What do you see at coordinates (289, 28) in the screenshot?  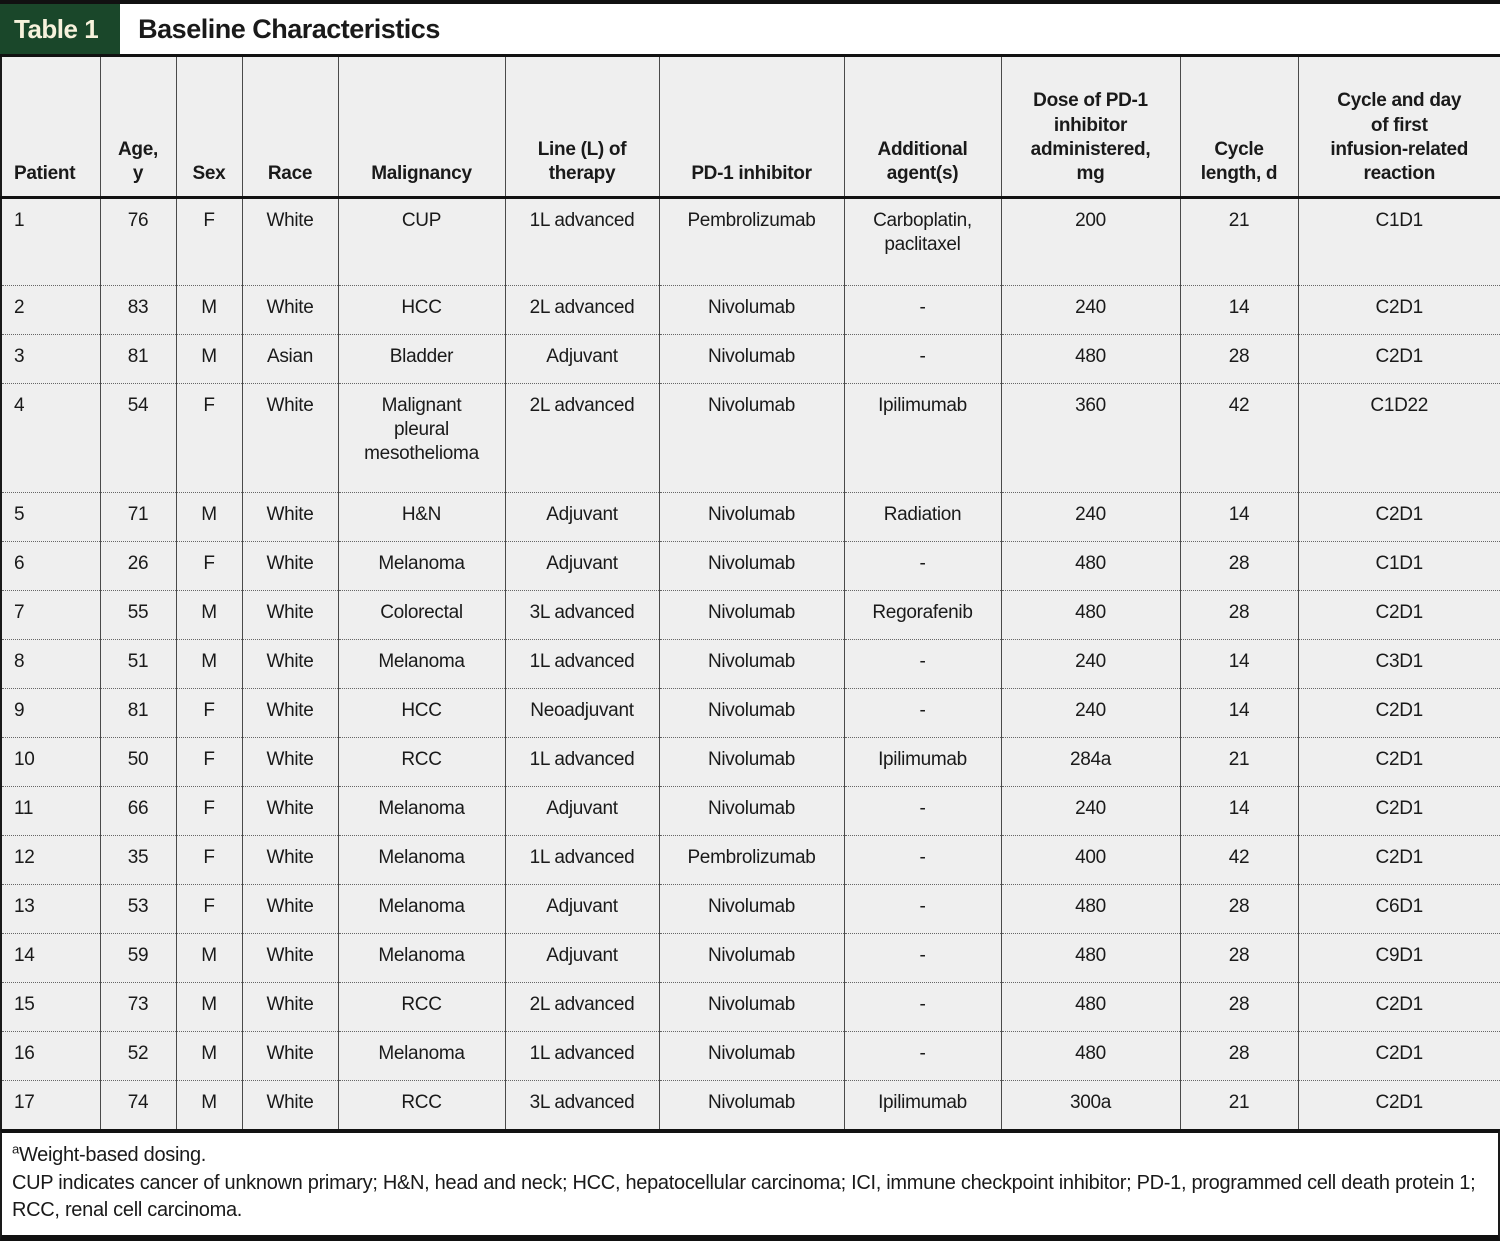 I see `table-title: Baseline Characteristics` at bounding box center [289, 28].